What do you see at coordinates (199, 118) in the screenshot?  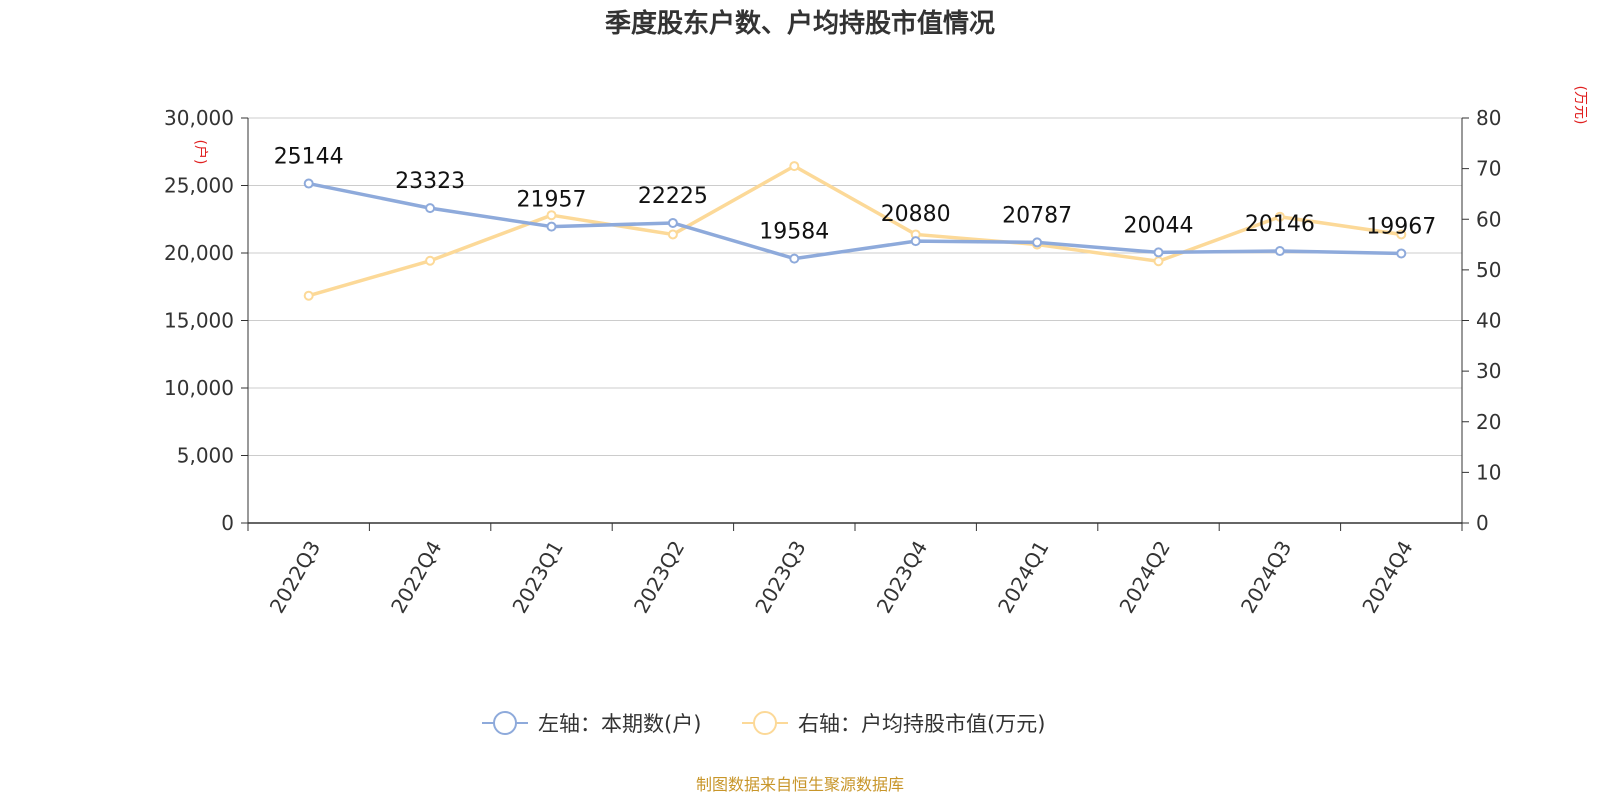 I see `left-tick-label: 30,000` at bounding box center [199, 118].